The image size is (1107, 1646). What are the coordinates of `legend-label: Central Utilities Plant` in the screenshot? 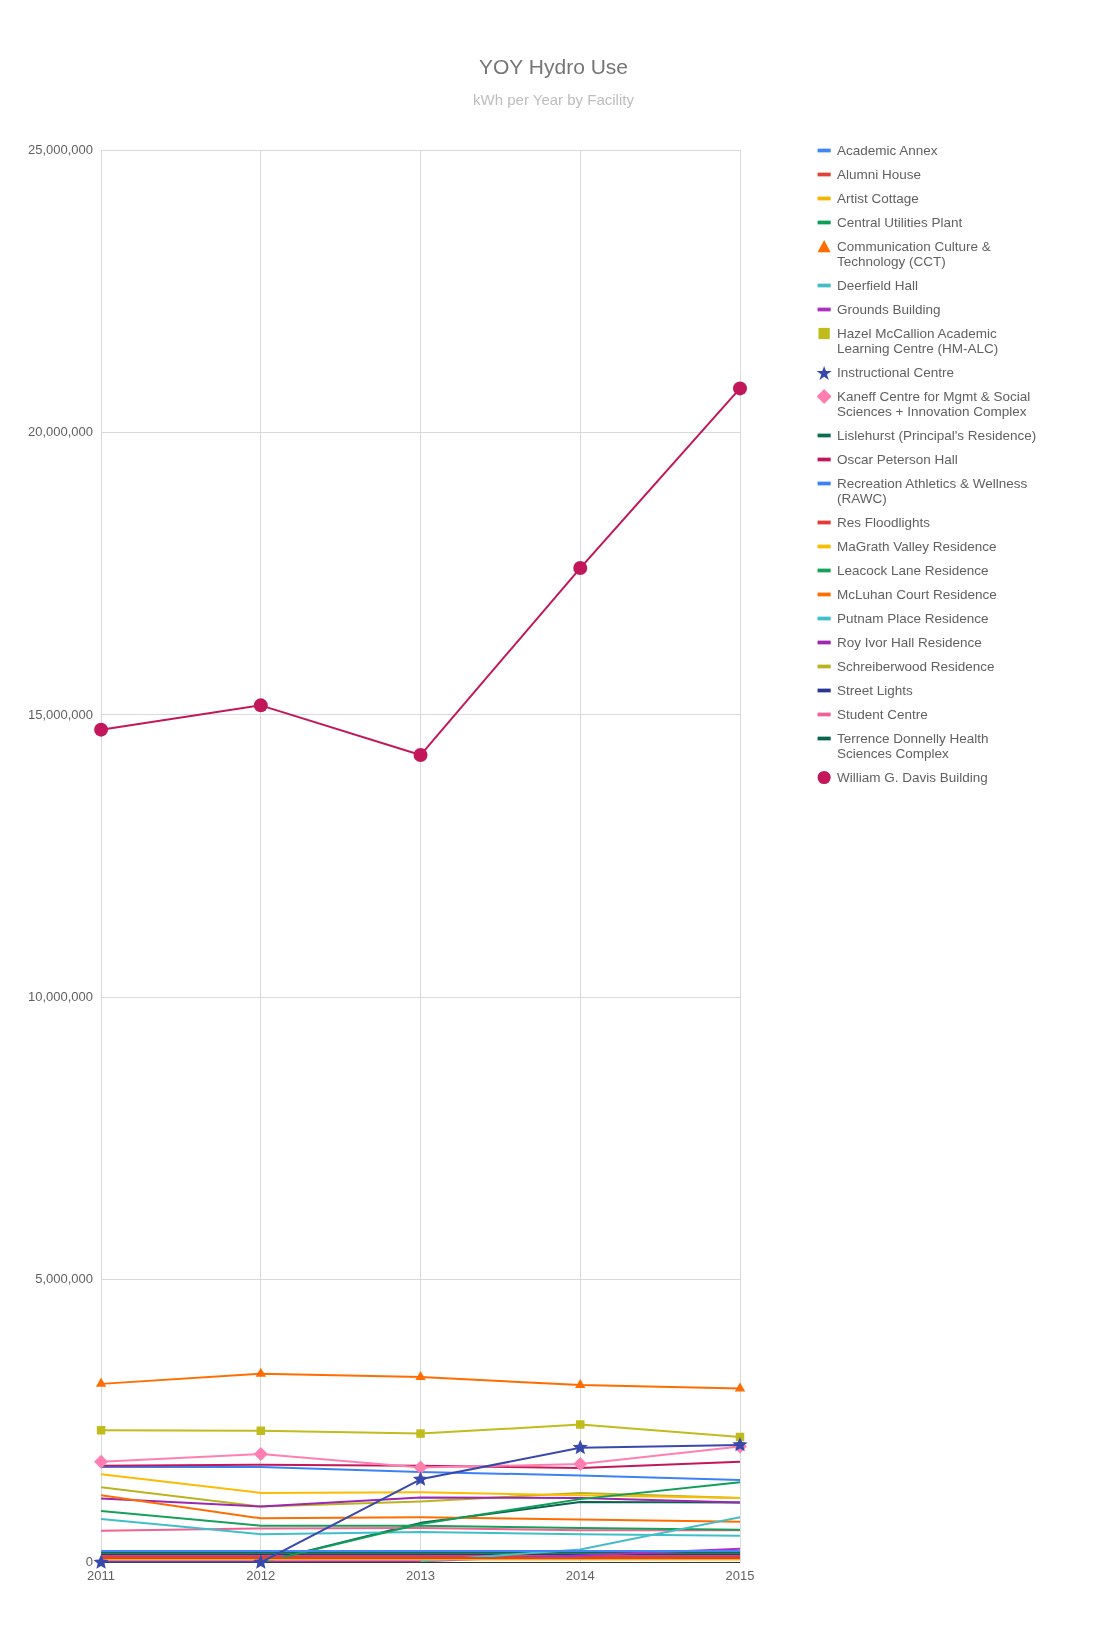 It's located at (900, 222).